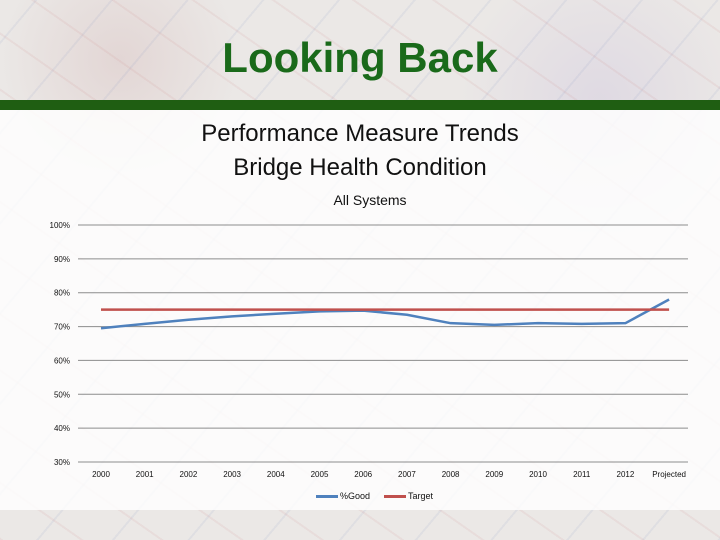  What do you see at coordinates (62, 259) in the screenshot?
I see `y-tick-label: 90%` at bounding box center [62, 259].